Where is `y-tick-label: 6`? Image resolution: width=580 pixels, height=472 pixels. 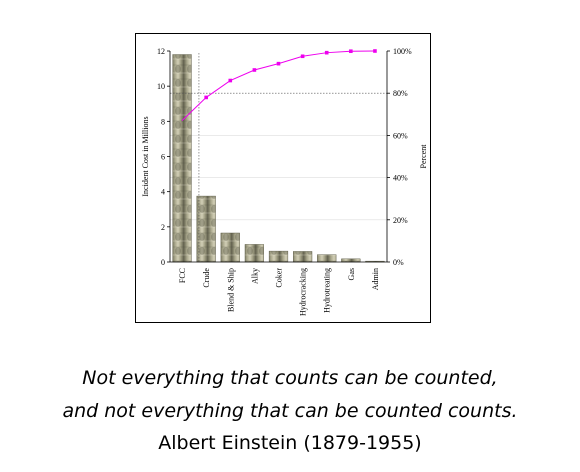 y-tick-label: 6 is located at coordinates (163, 157).